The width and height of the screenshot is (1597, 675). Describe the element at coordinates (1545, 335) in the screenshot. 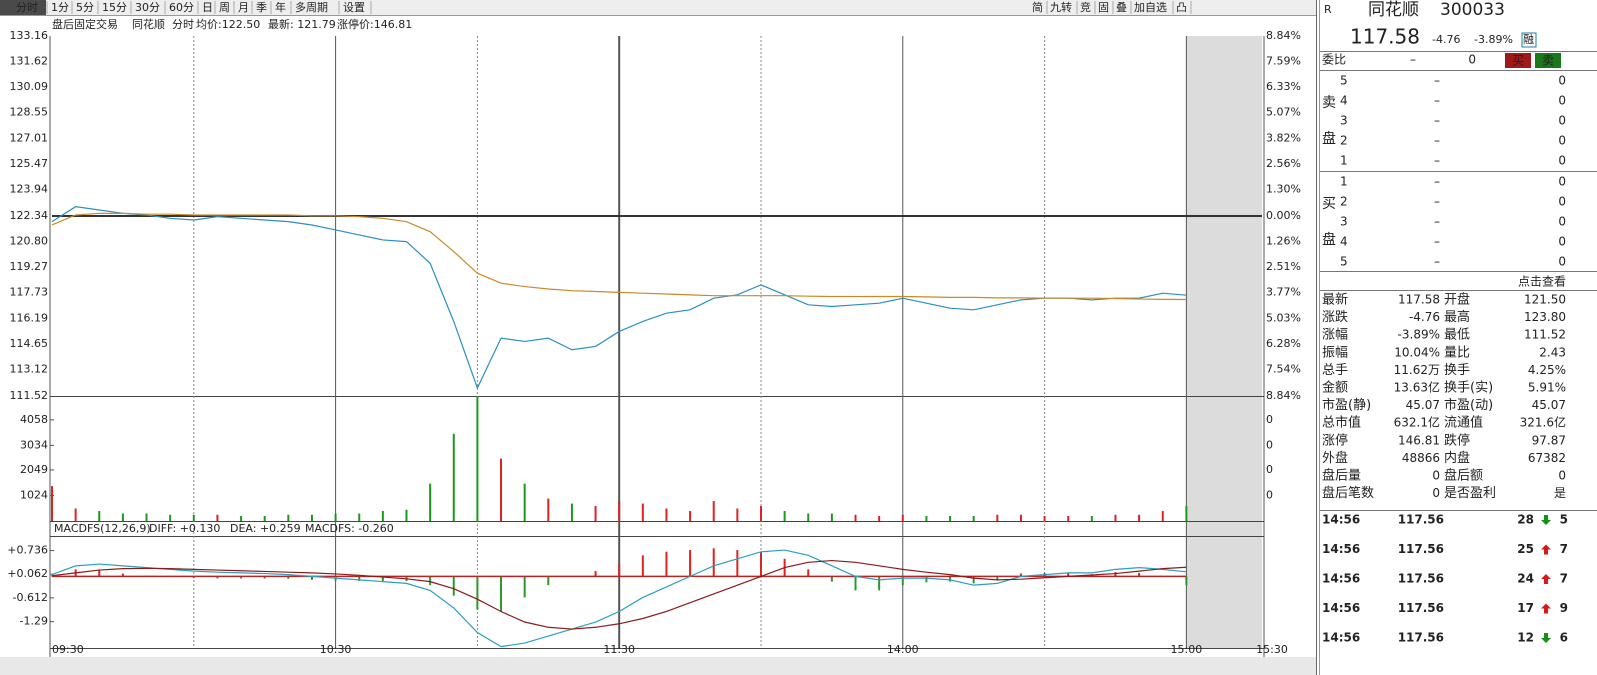

I see `stat-value: 111.52` at that location.